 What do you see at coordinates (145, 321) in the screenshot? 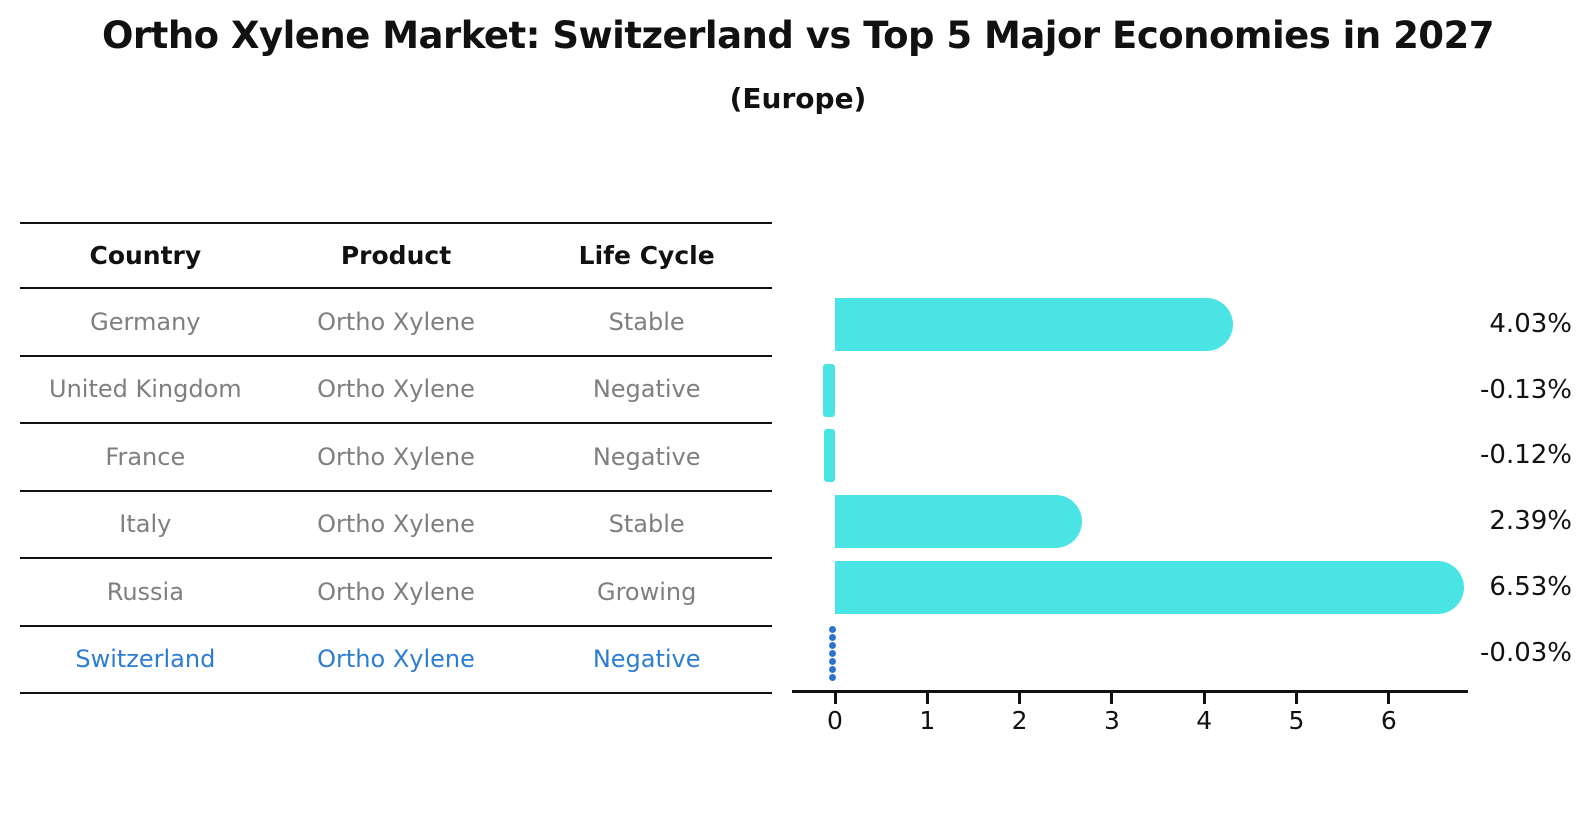
I see `cell-country: Germany` at bounding box center [145, 321].